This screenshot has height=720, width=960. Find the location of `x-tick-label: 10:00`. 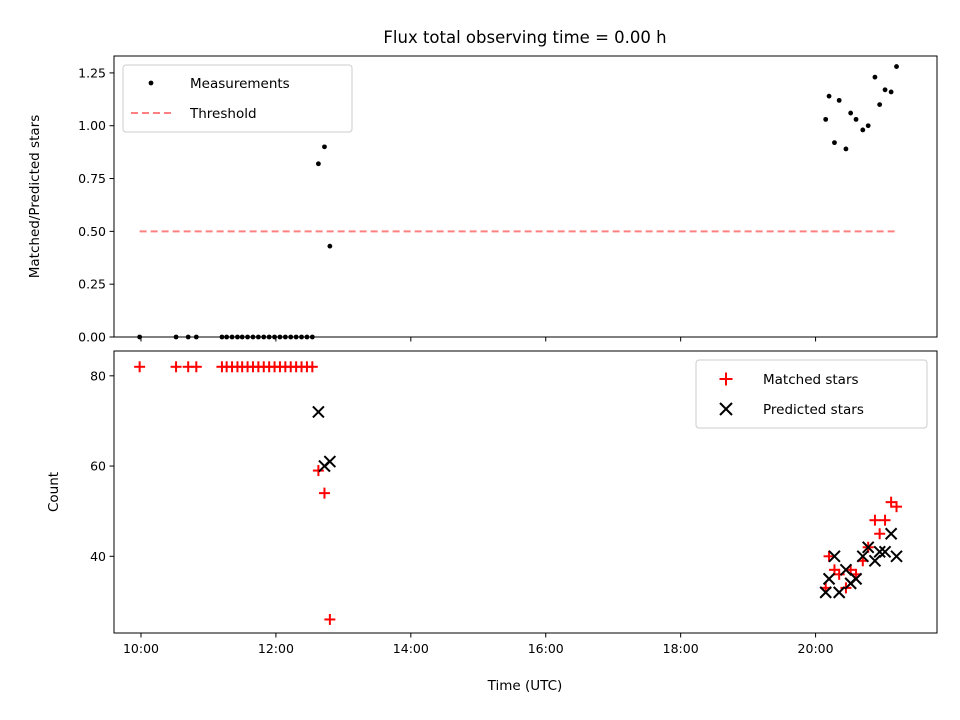

x-tick-label: 10:00 is located at coordinates (141, 648).